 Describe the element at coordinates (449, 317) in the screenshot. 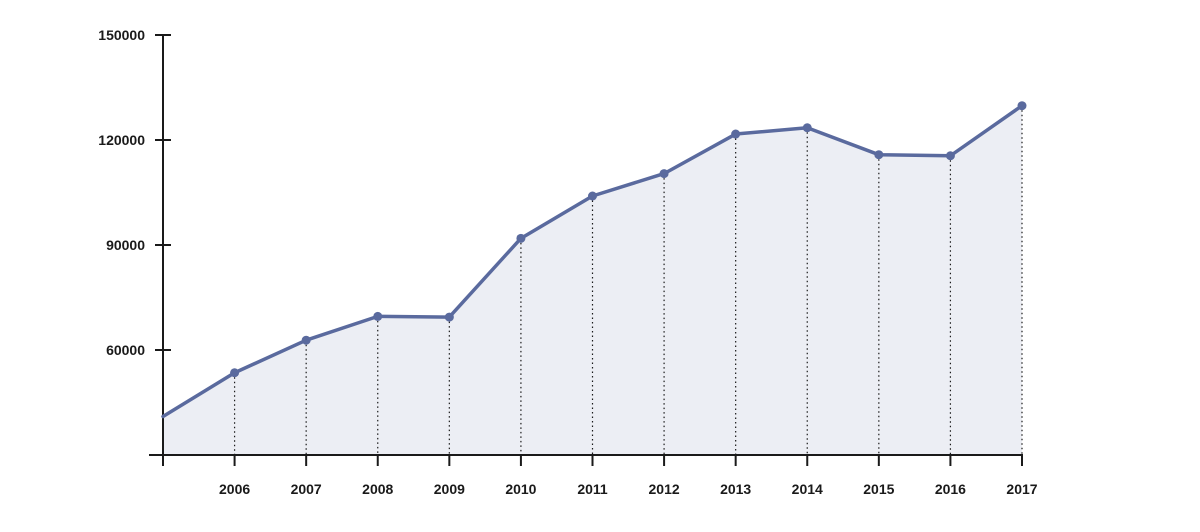

I see `data-point-2009` at that location.